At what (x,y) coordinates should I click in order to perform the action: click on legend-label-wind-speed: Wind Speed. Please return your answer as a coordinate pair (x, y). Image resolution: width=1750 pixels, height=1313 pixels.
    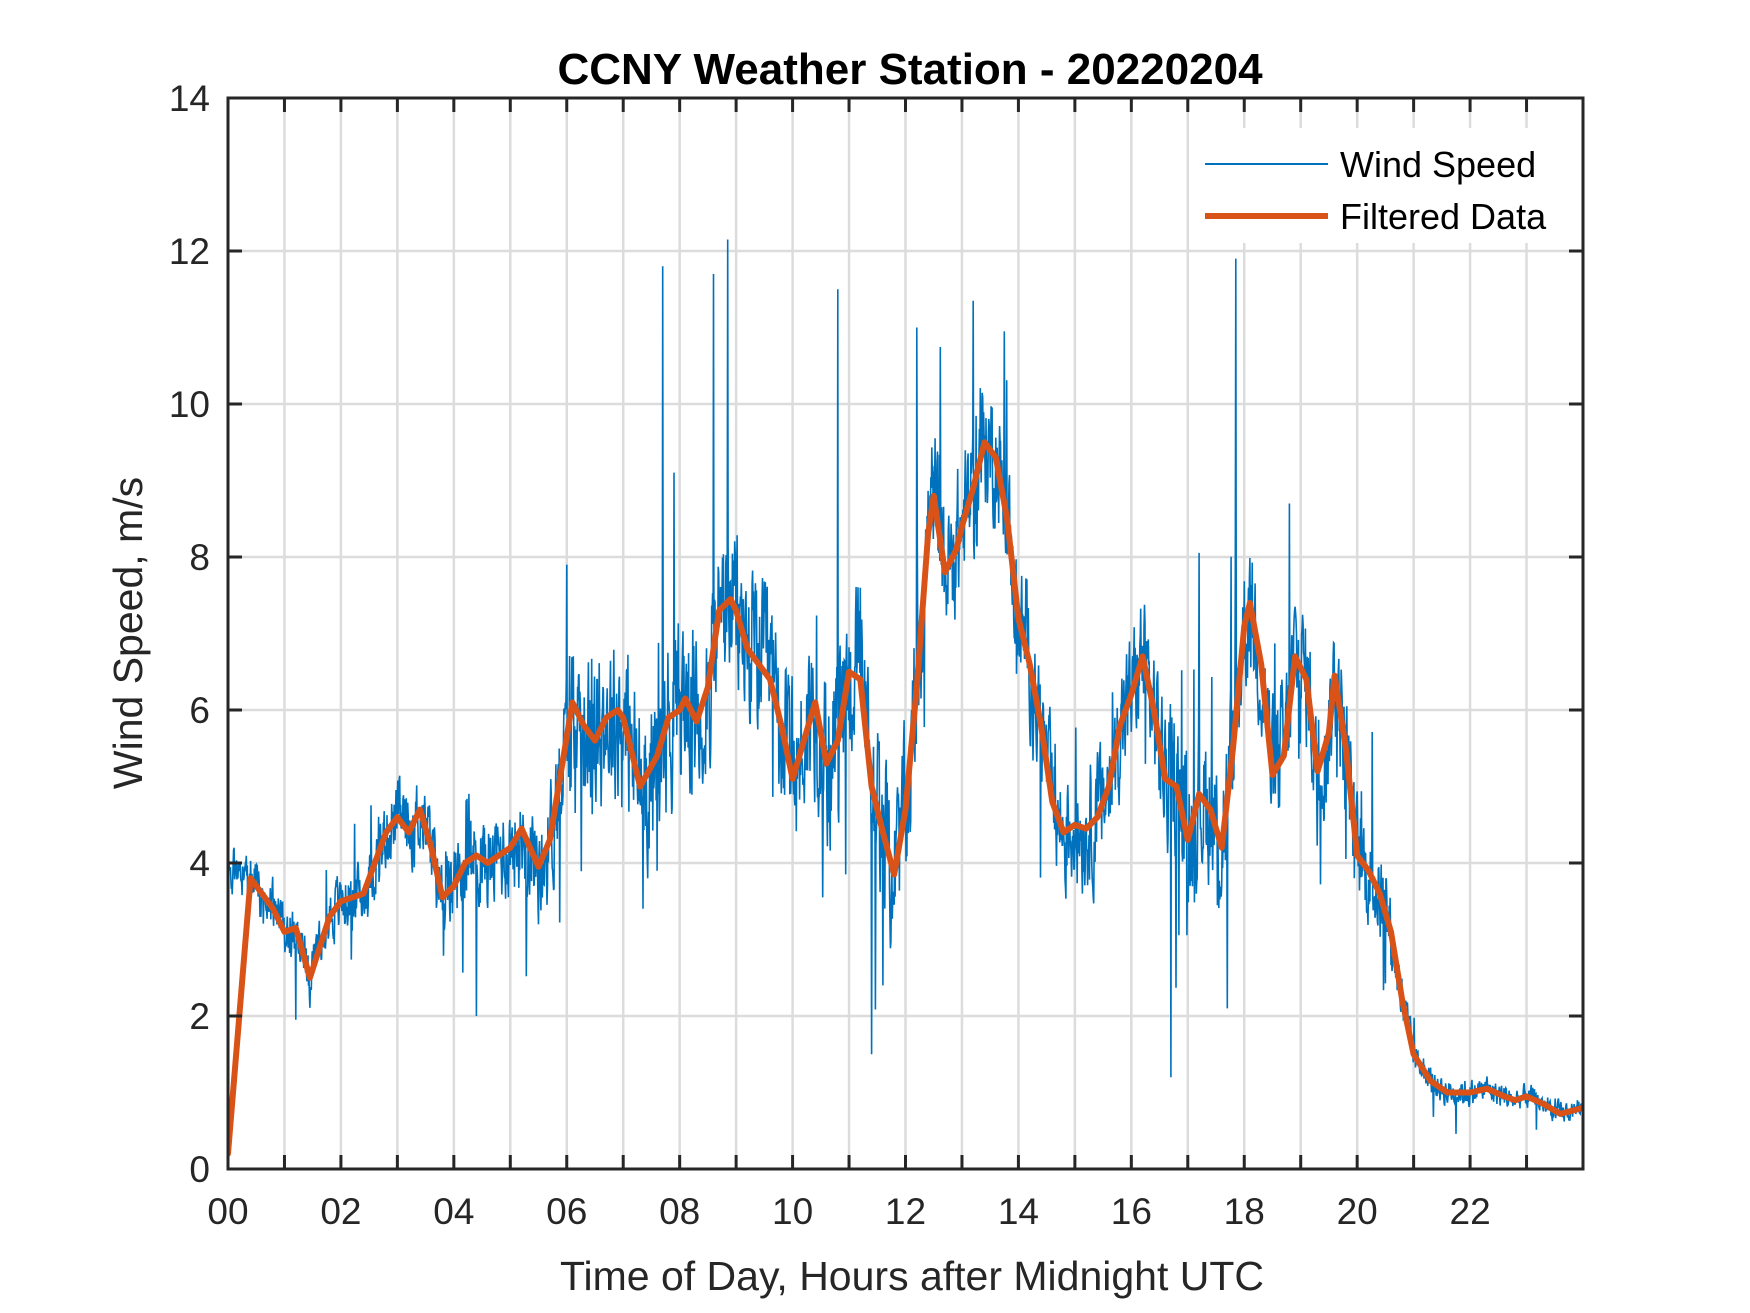
    Looking at the image, I should click on (1438, 164).